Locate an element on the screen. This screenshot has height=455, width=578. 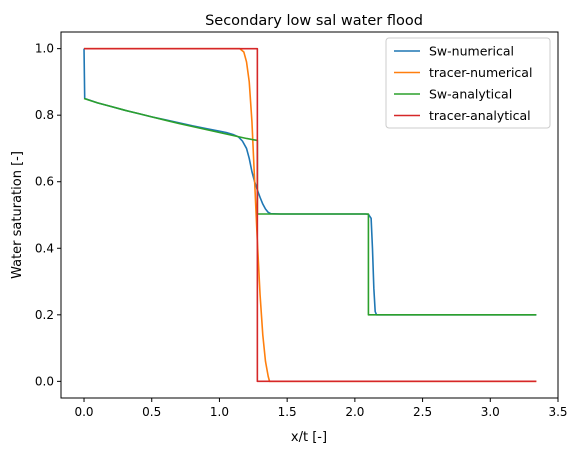
y-axis-label: Water saturation [-] is located at coordinates (17, 215).